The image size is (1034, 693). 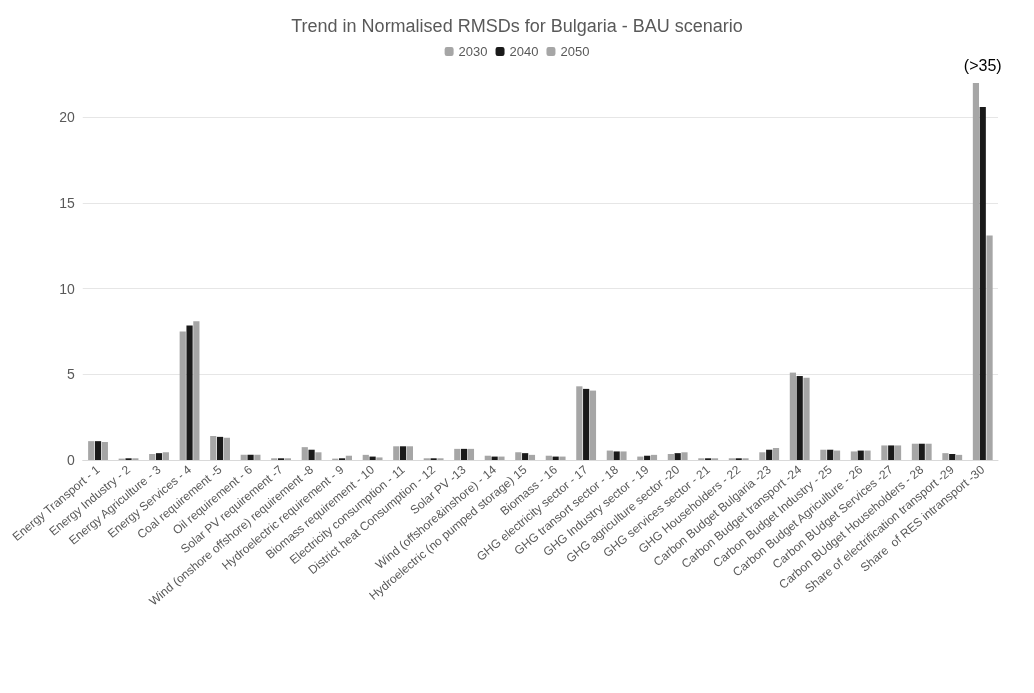 What do you see at coordinates (524, 51) in the screenshot?
I see `legend-label: 2040` at bounding box center [524, 51].